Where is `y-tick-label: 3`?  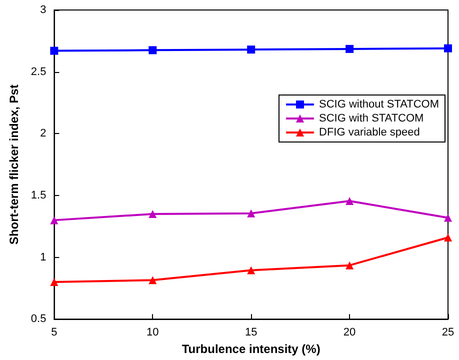
y-tick-label: 3 is located at coordinates (43, 10).